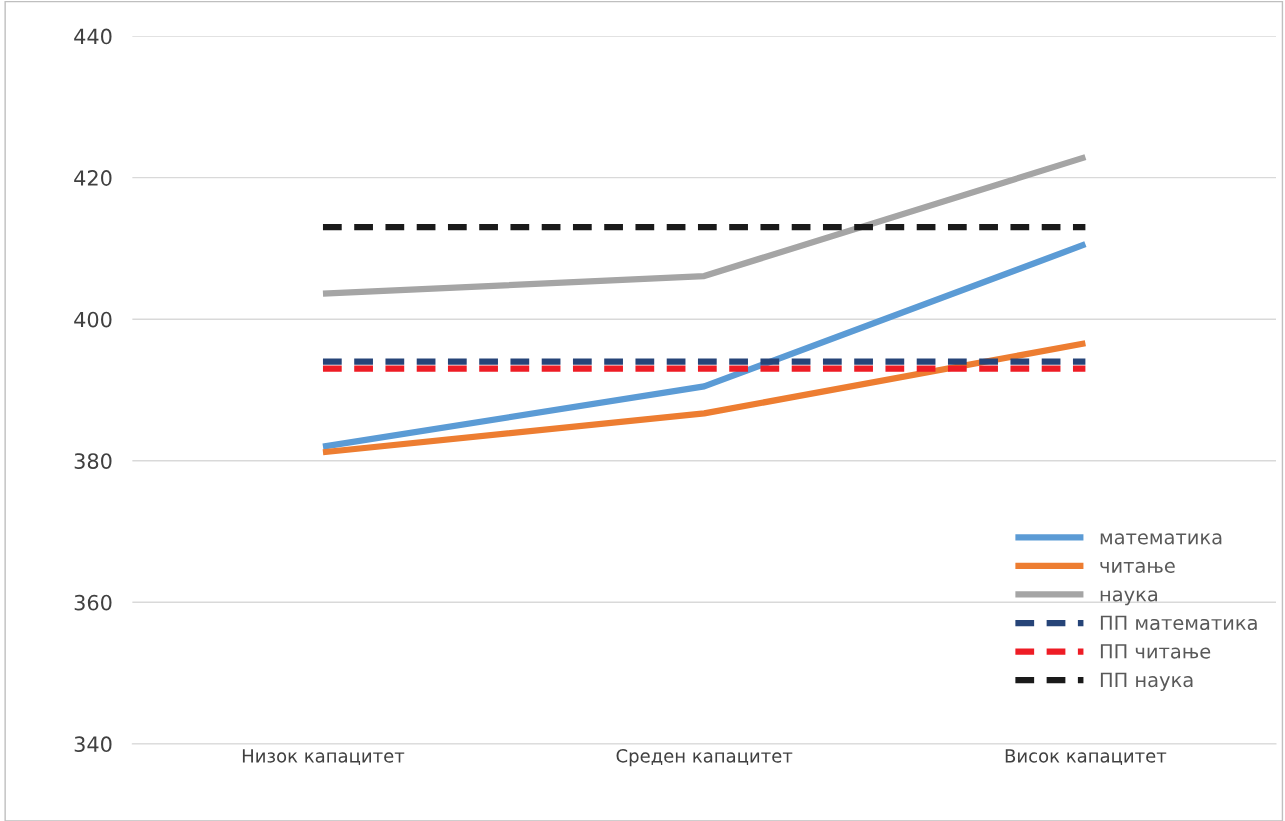 The image size is (1285, 821). What do you see at coordinates (93, 178) in the screenshot?
I see `y-tick-label: 420` at bounding box center [93, 178].